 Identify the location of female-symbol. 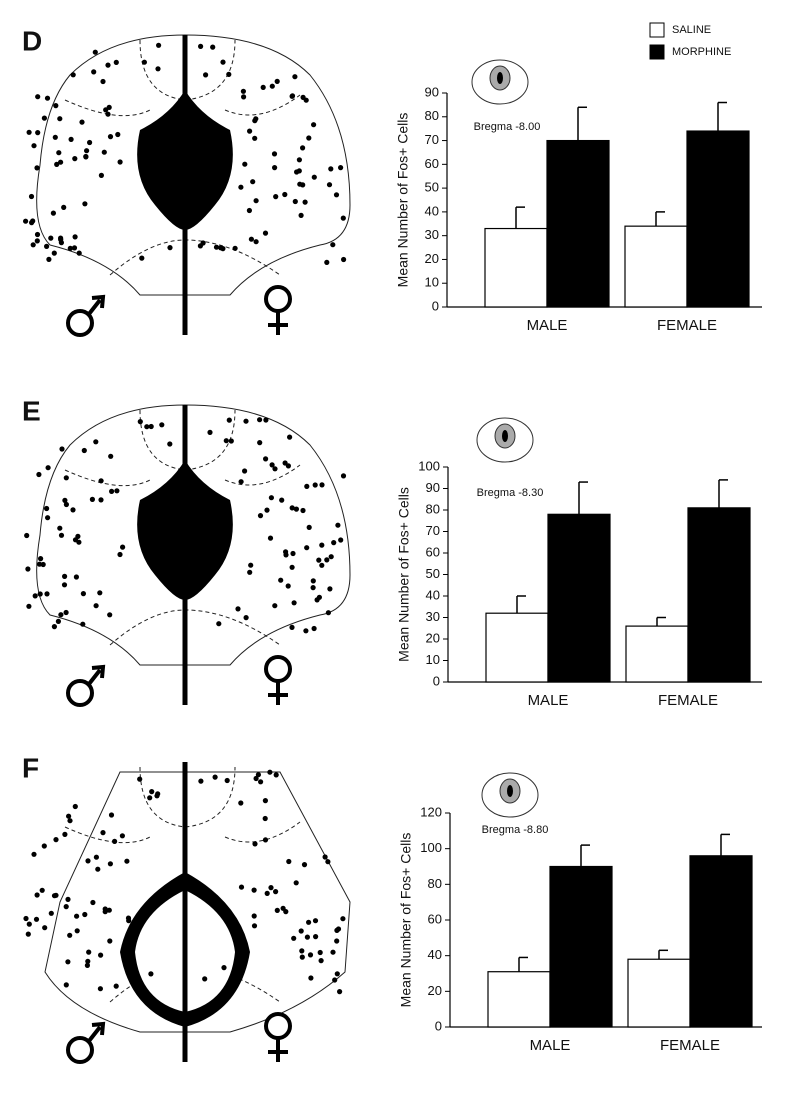
(278, 669).